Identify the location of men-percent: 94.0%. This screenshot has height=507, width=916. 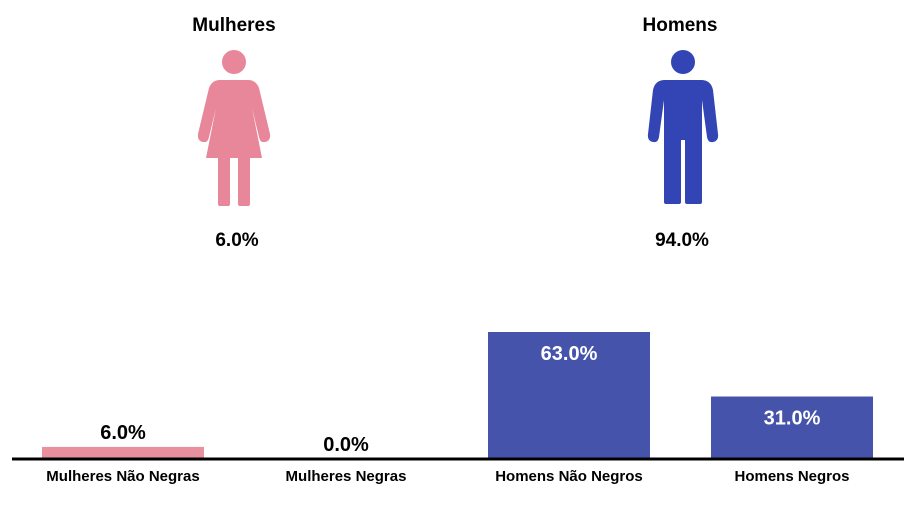
(682, 240).